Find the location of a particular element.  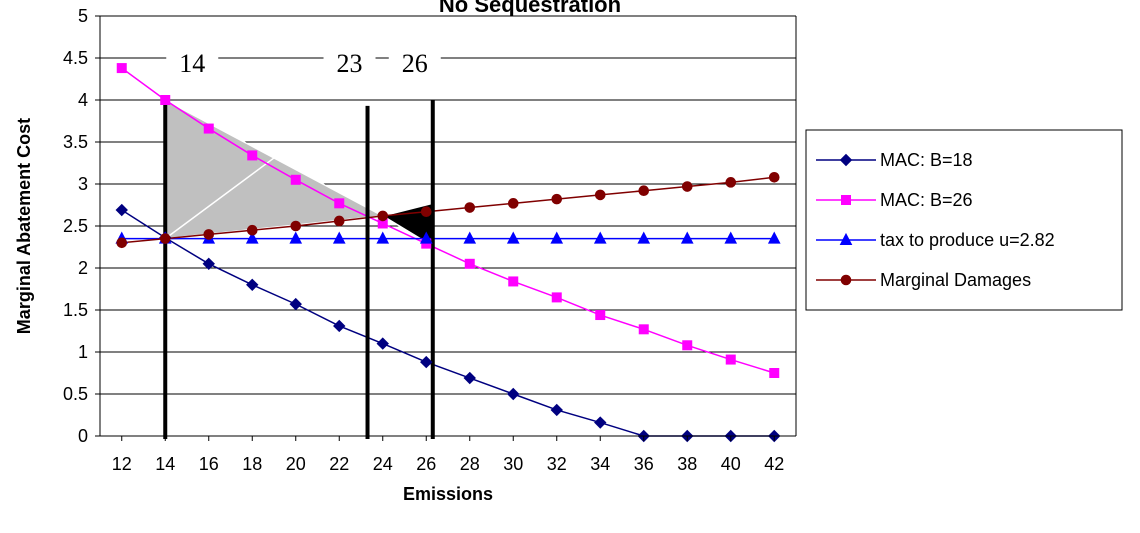

legend-label: MAC: B=26 is located at coordinates (926, 200).